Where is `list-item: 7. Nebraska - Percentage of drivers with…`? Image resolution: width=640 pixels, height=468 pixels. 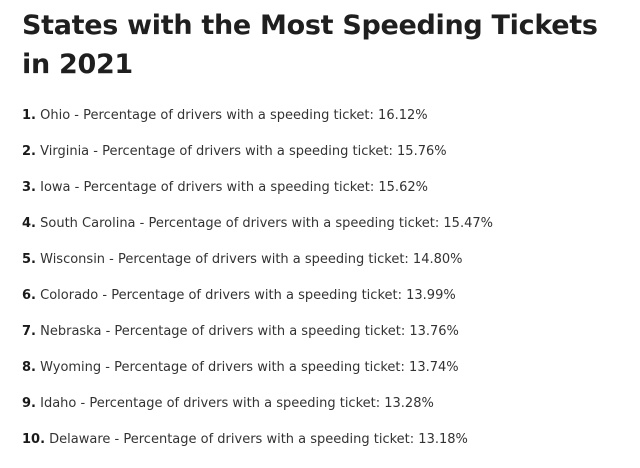
list-item: 7. Nebraska - Percentage of drivers with… is located at coordinates (328, 340).